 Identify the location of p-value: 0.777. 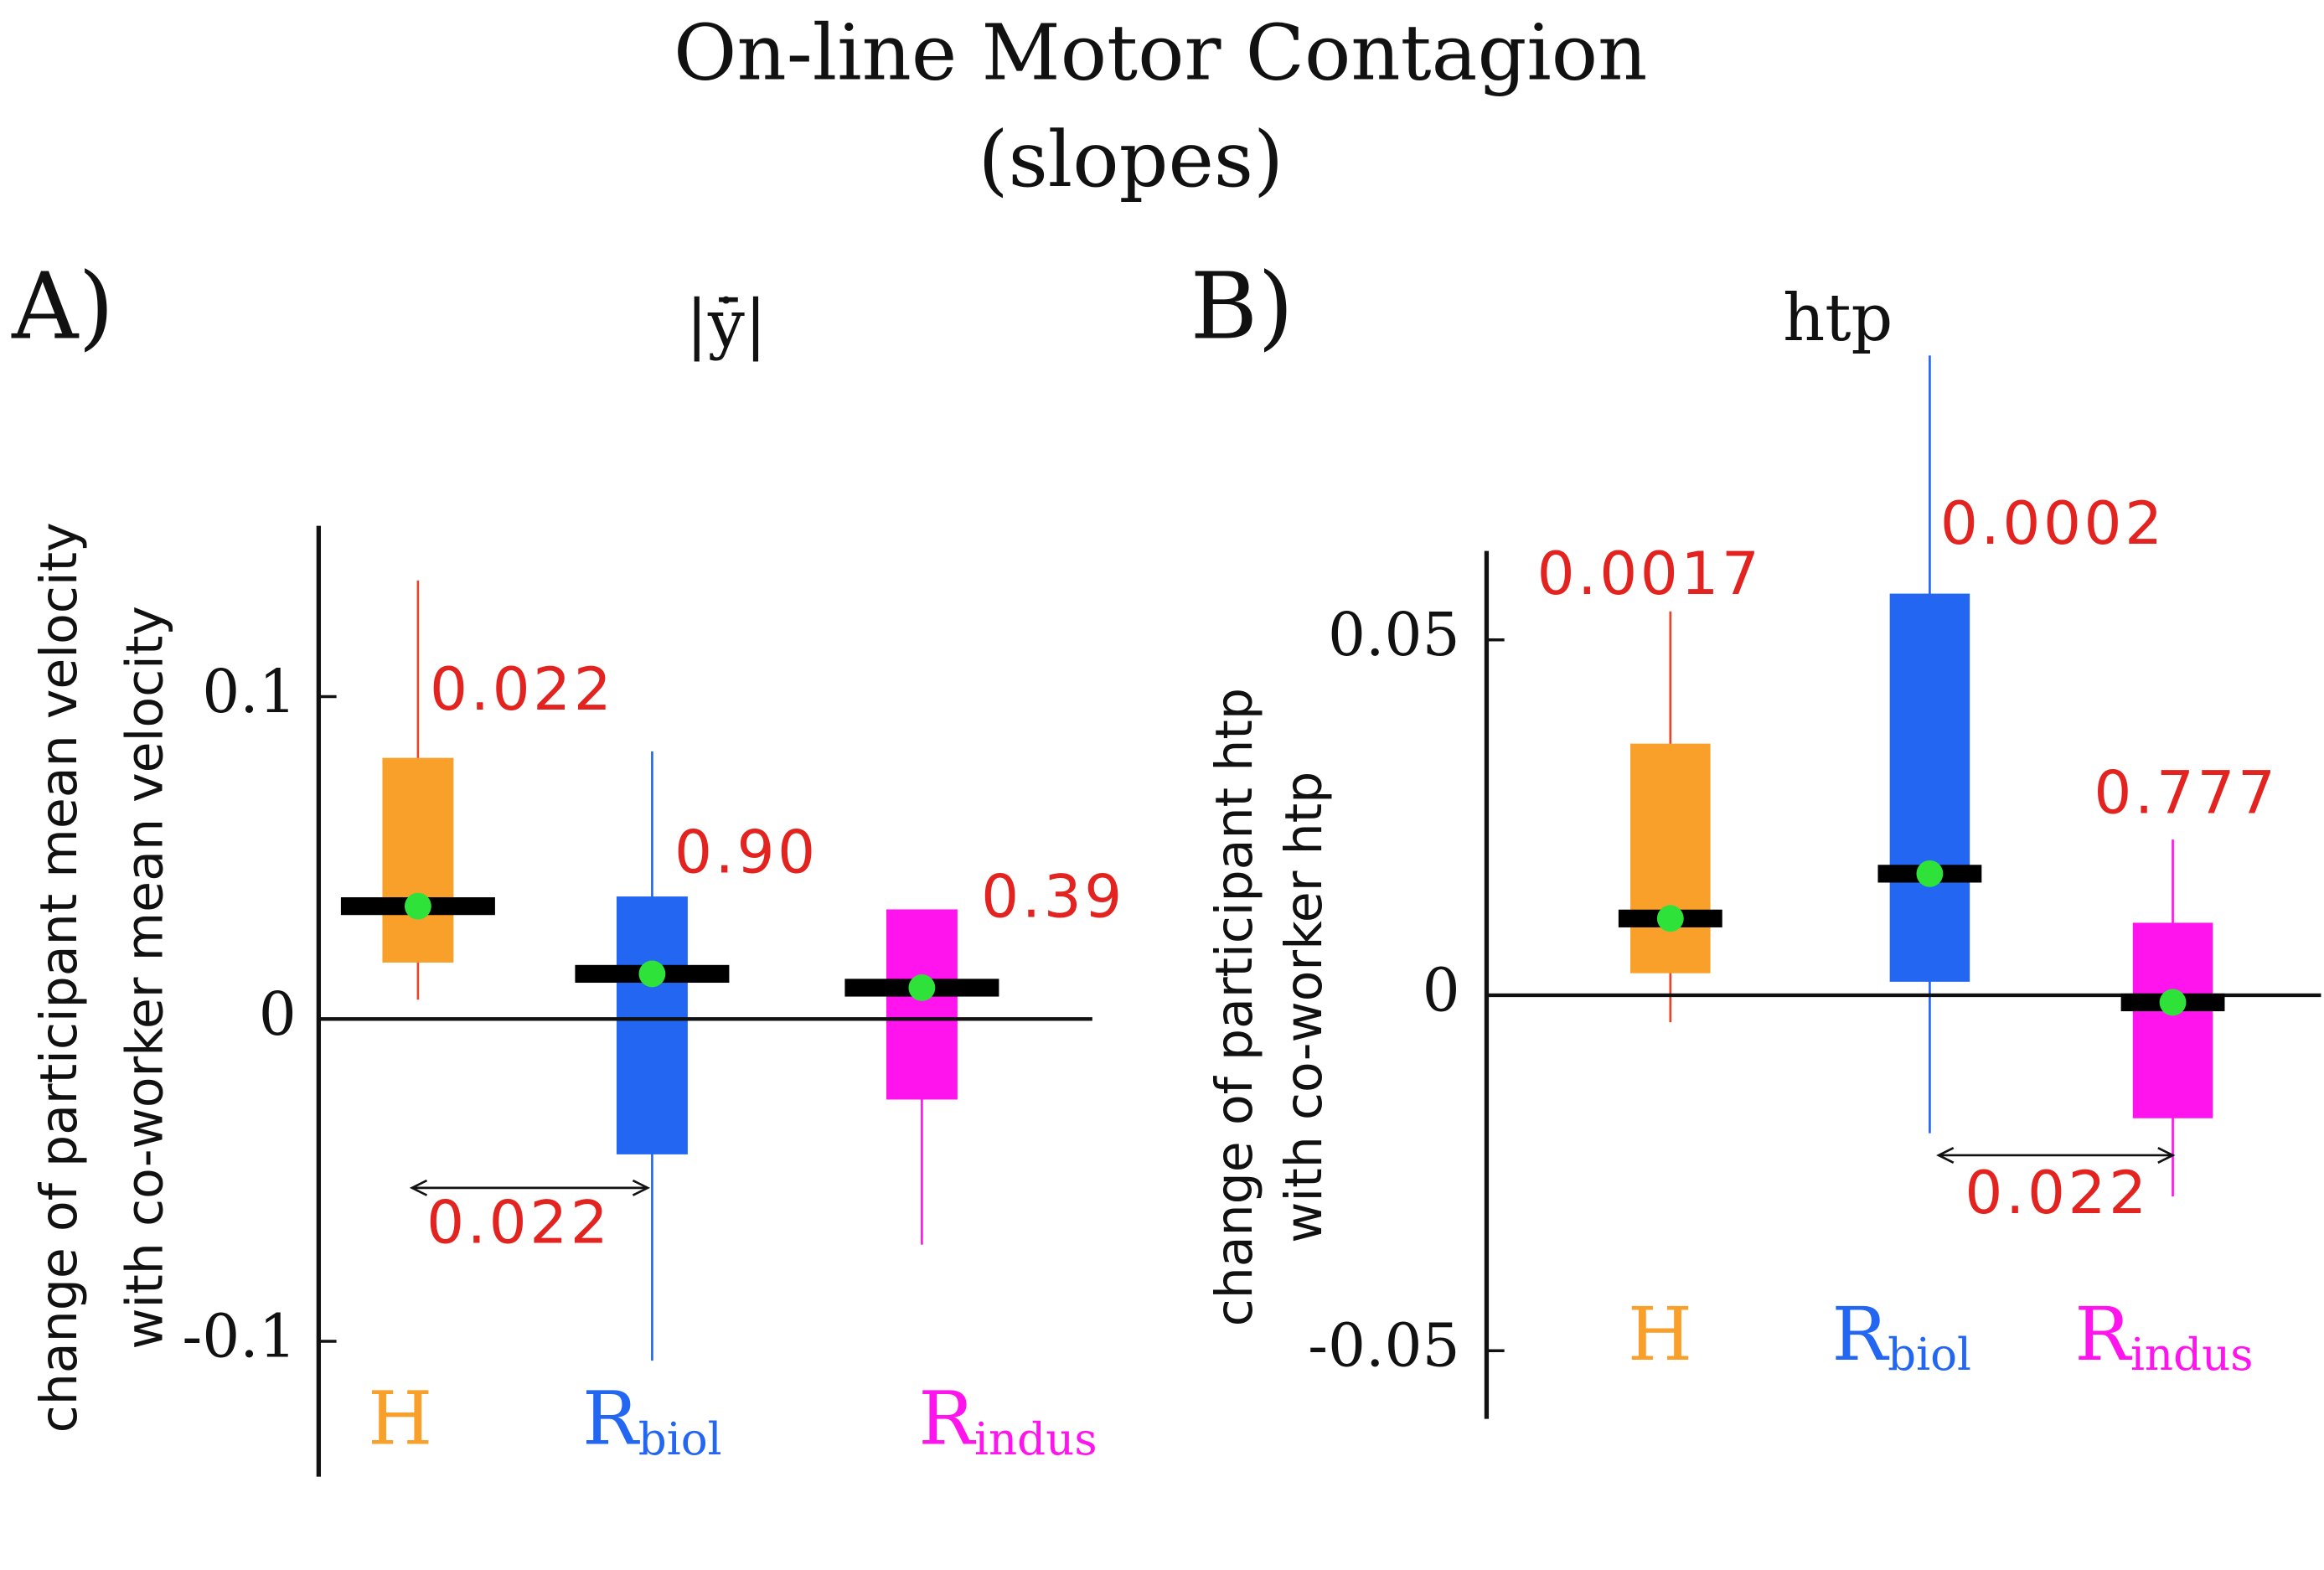
(2186, 793).